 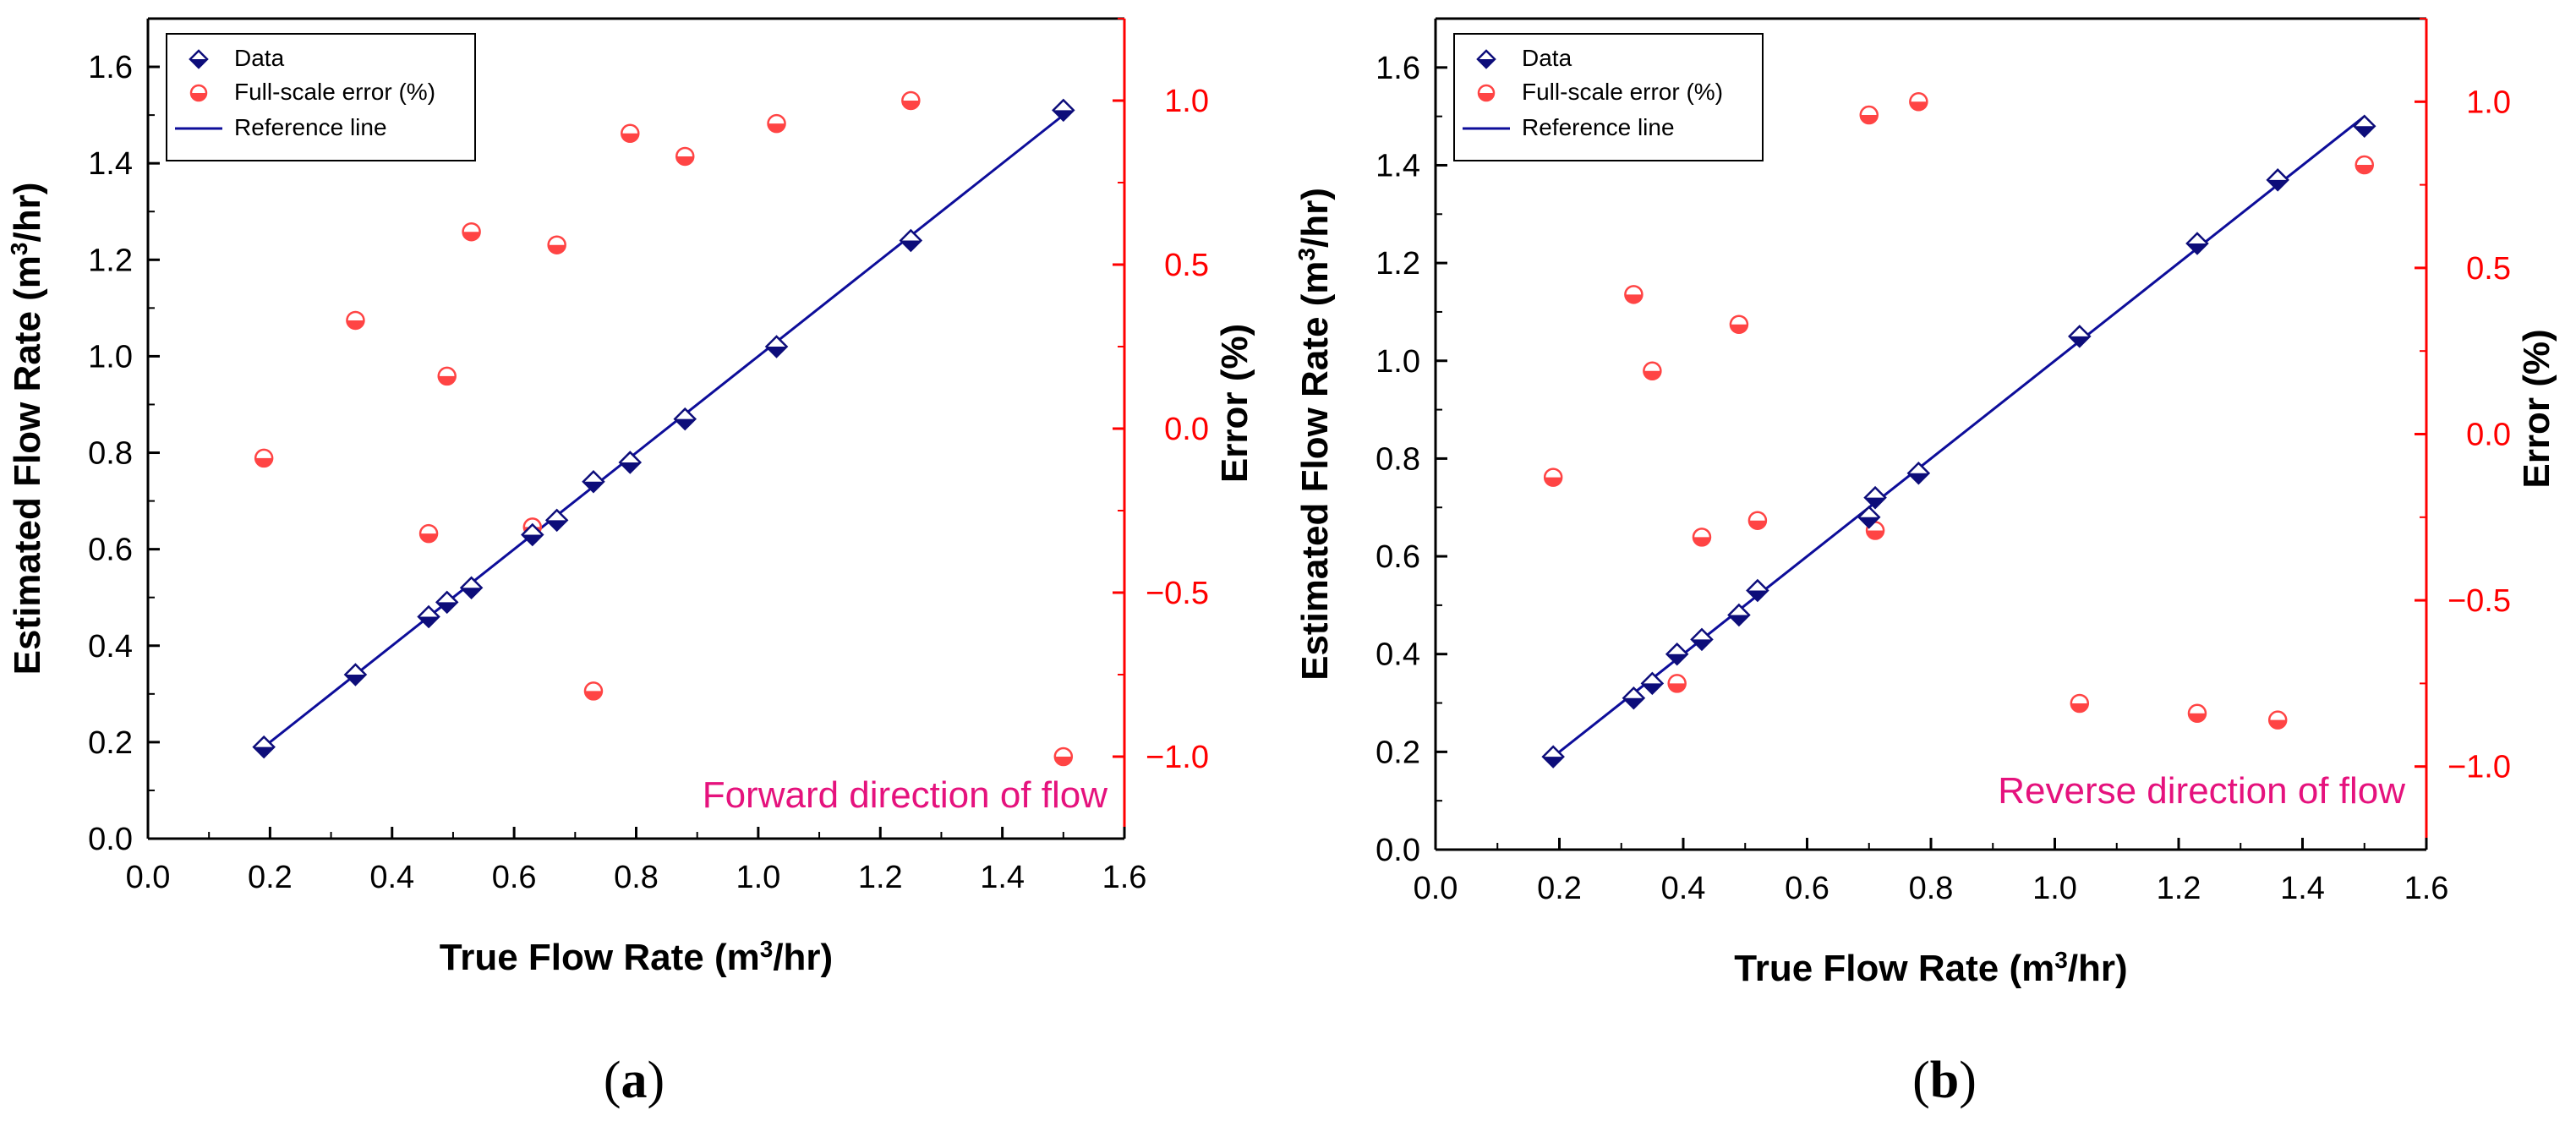 I want to click on y-tick-label: 1.4, so click(x=1398, y=165).